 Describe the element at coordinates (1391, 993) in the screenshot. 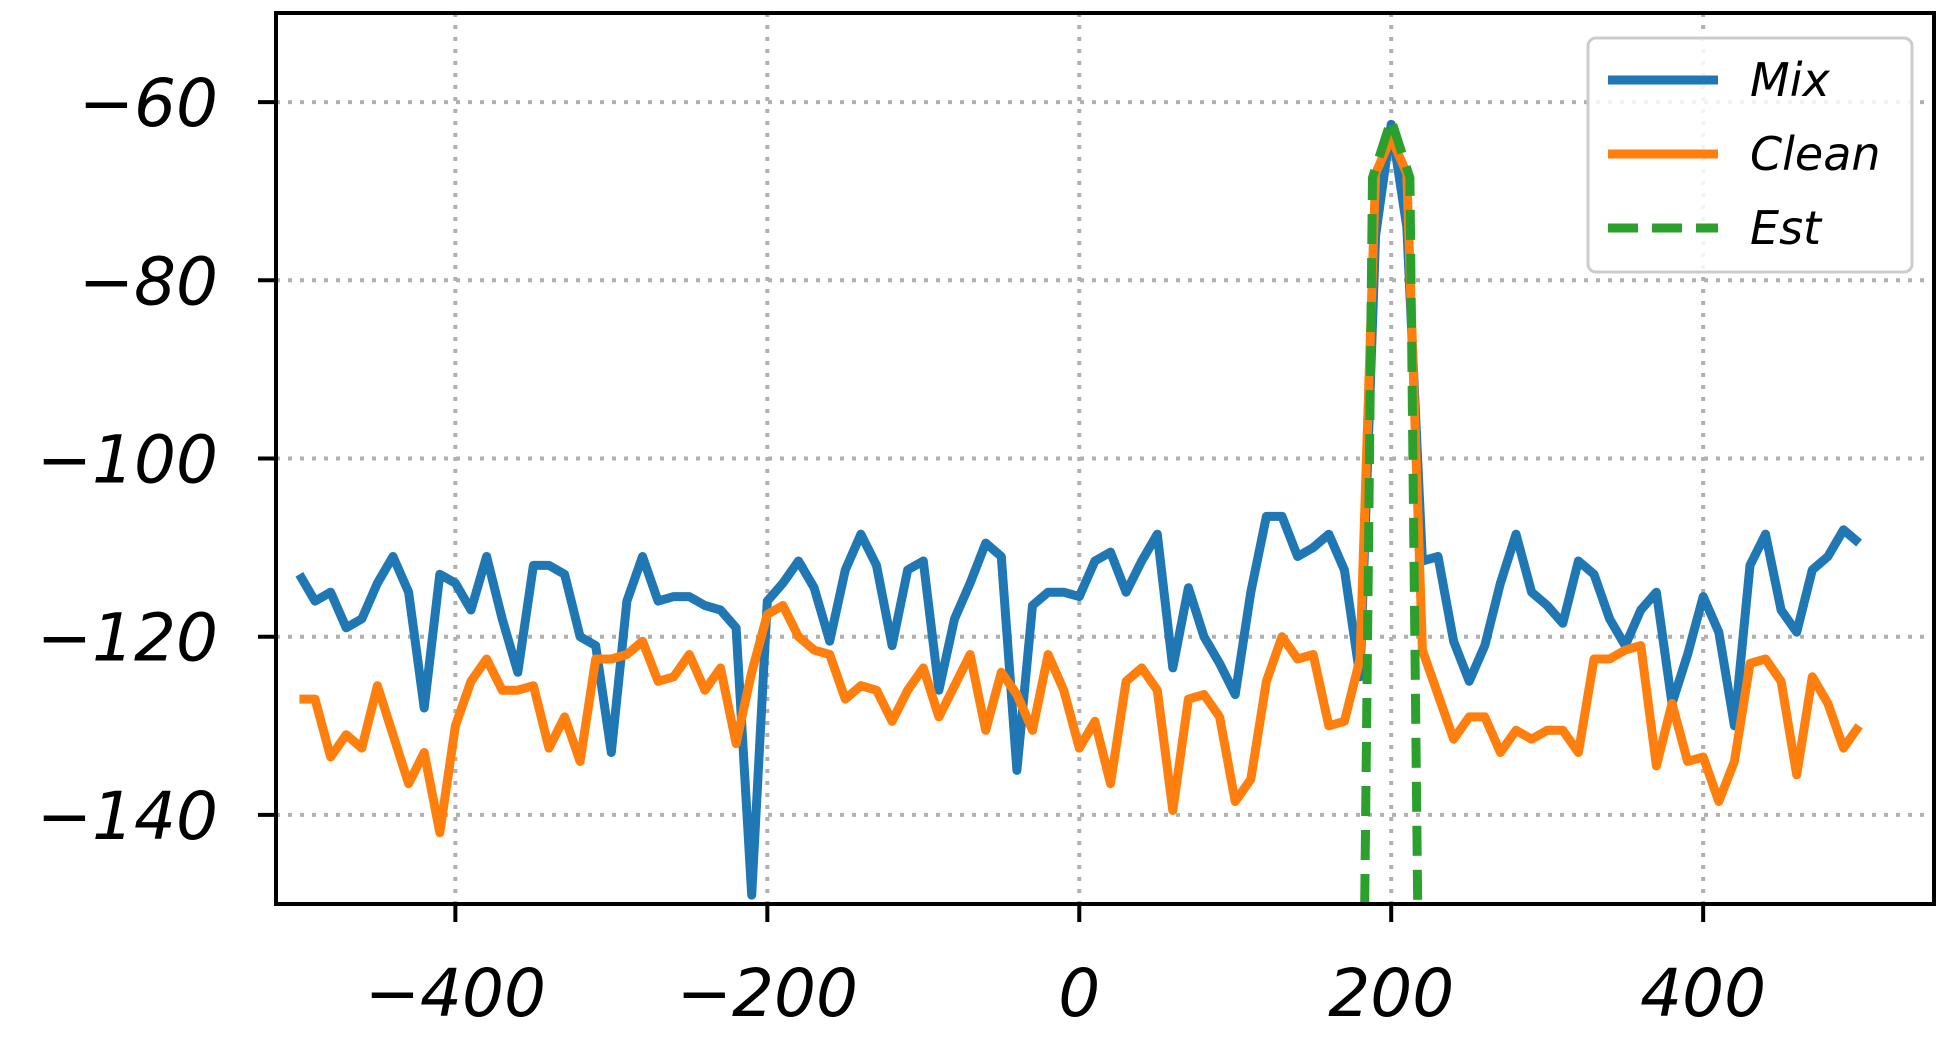

I see `x-tick-label-3: 200` at that location.